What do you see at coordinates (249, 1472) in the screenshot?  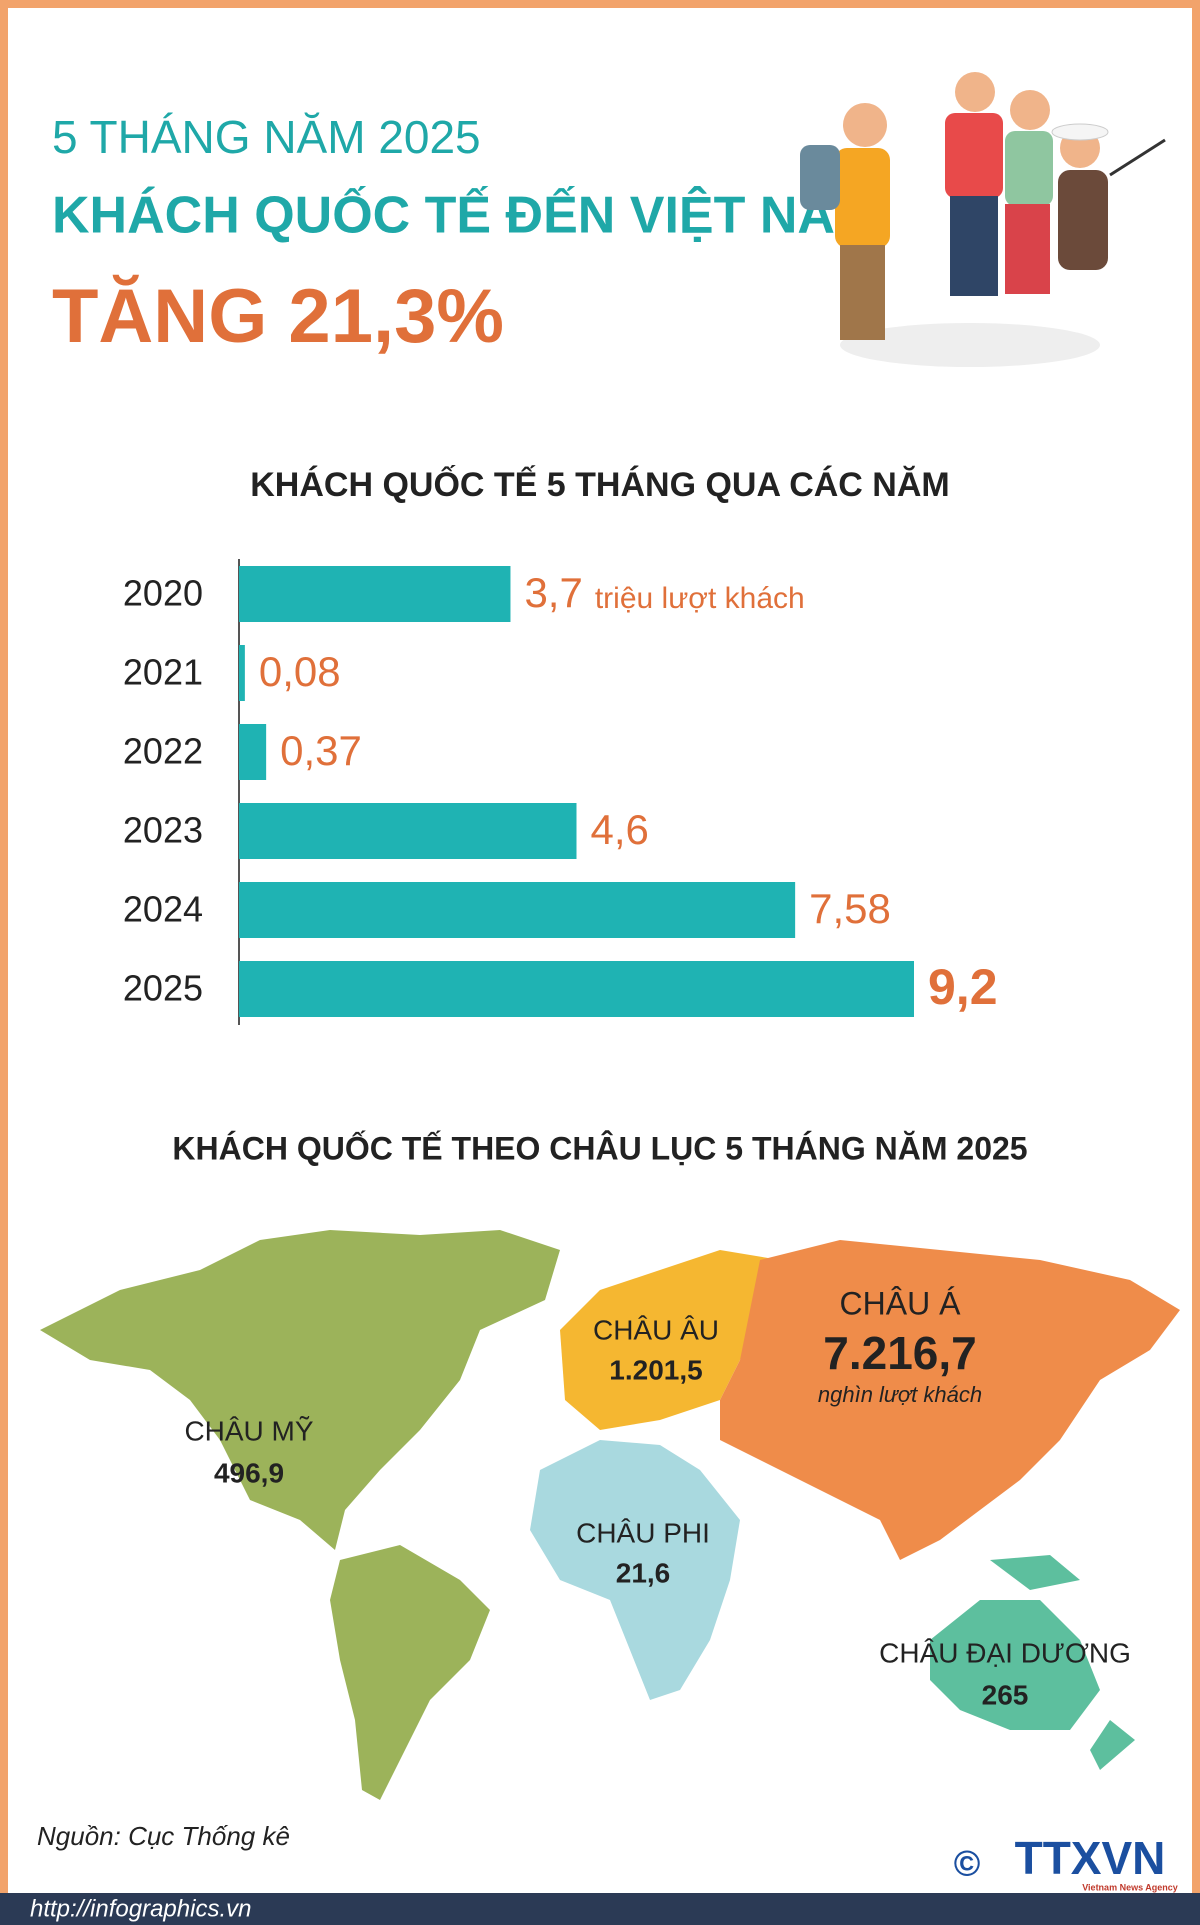 I see `region-value: 496,9` at bounding box center [249, 1472].